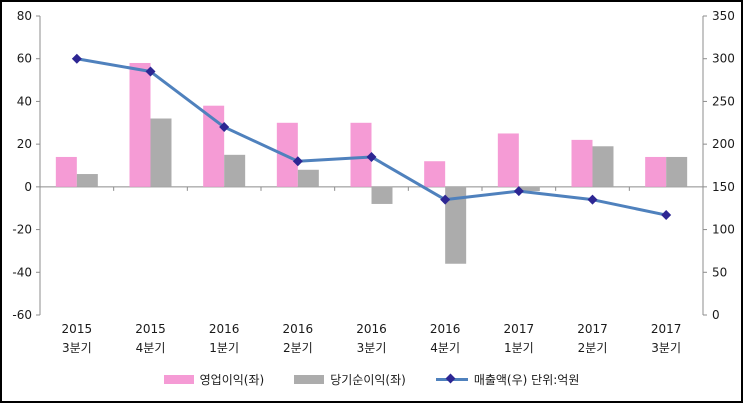 This screenshot has height=403, width=743. Describe the element at coordinates (232, 380) in the screenshot. I see `legend-label: 영업이익(좌)` at that location.